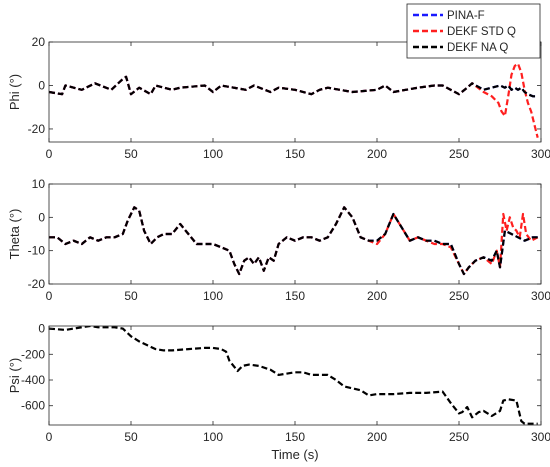 The height and width of the screenshot is (467, 550). I want to click on psi-x-tick-label: 100, so click(213, 437).